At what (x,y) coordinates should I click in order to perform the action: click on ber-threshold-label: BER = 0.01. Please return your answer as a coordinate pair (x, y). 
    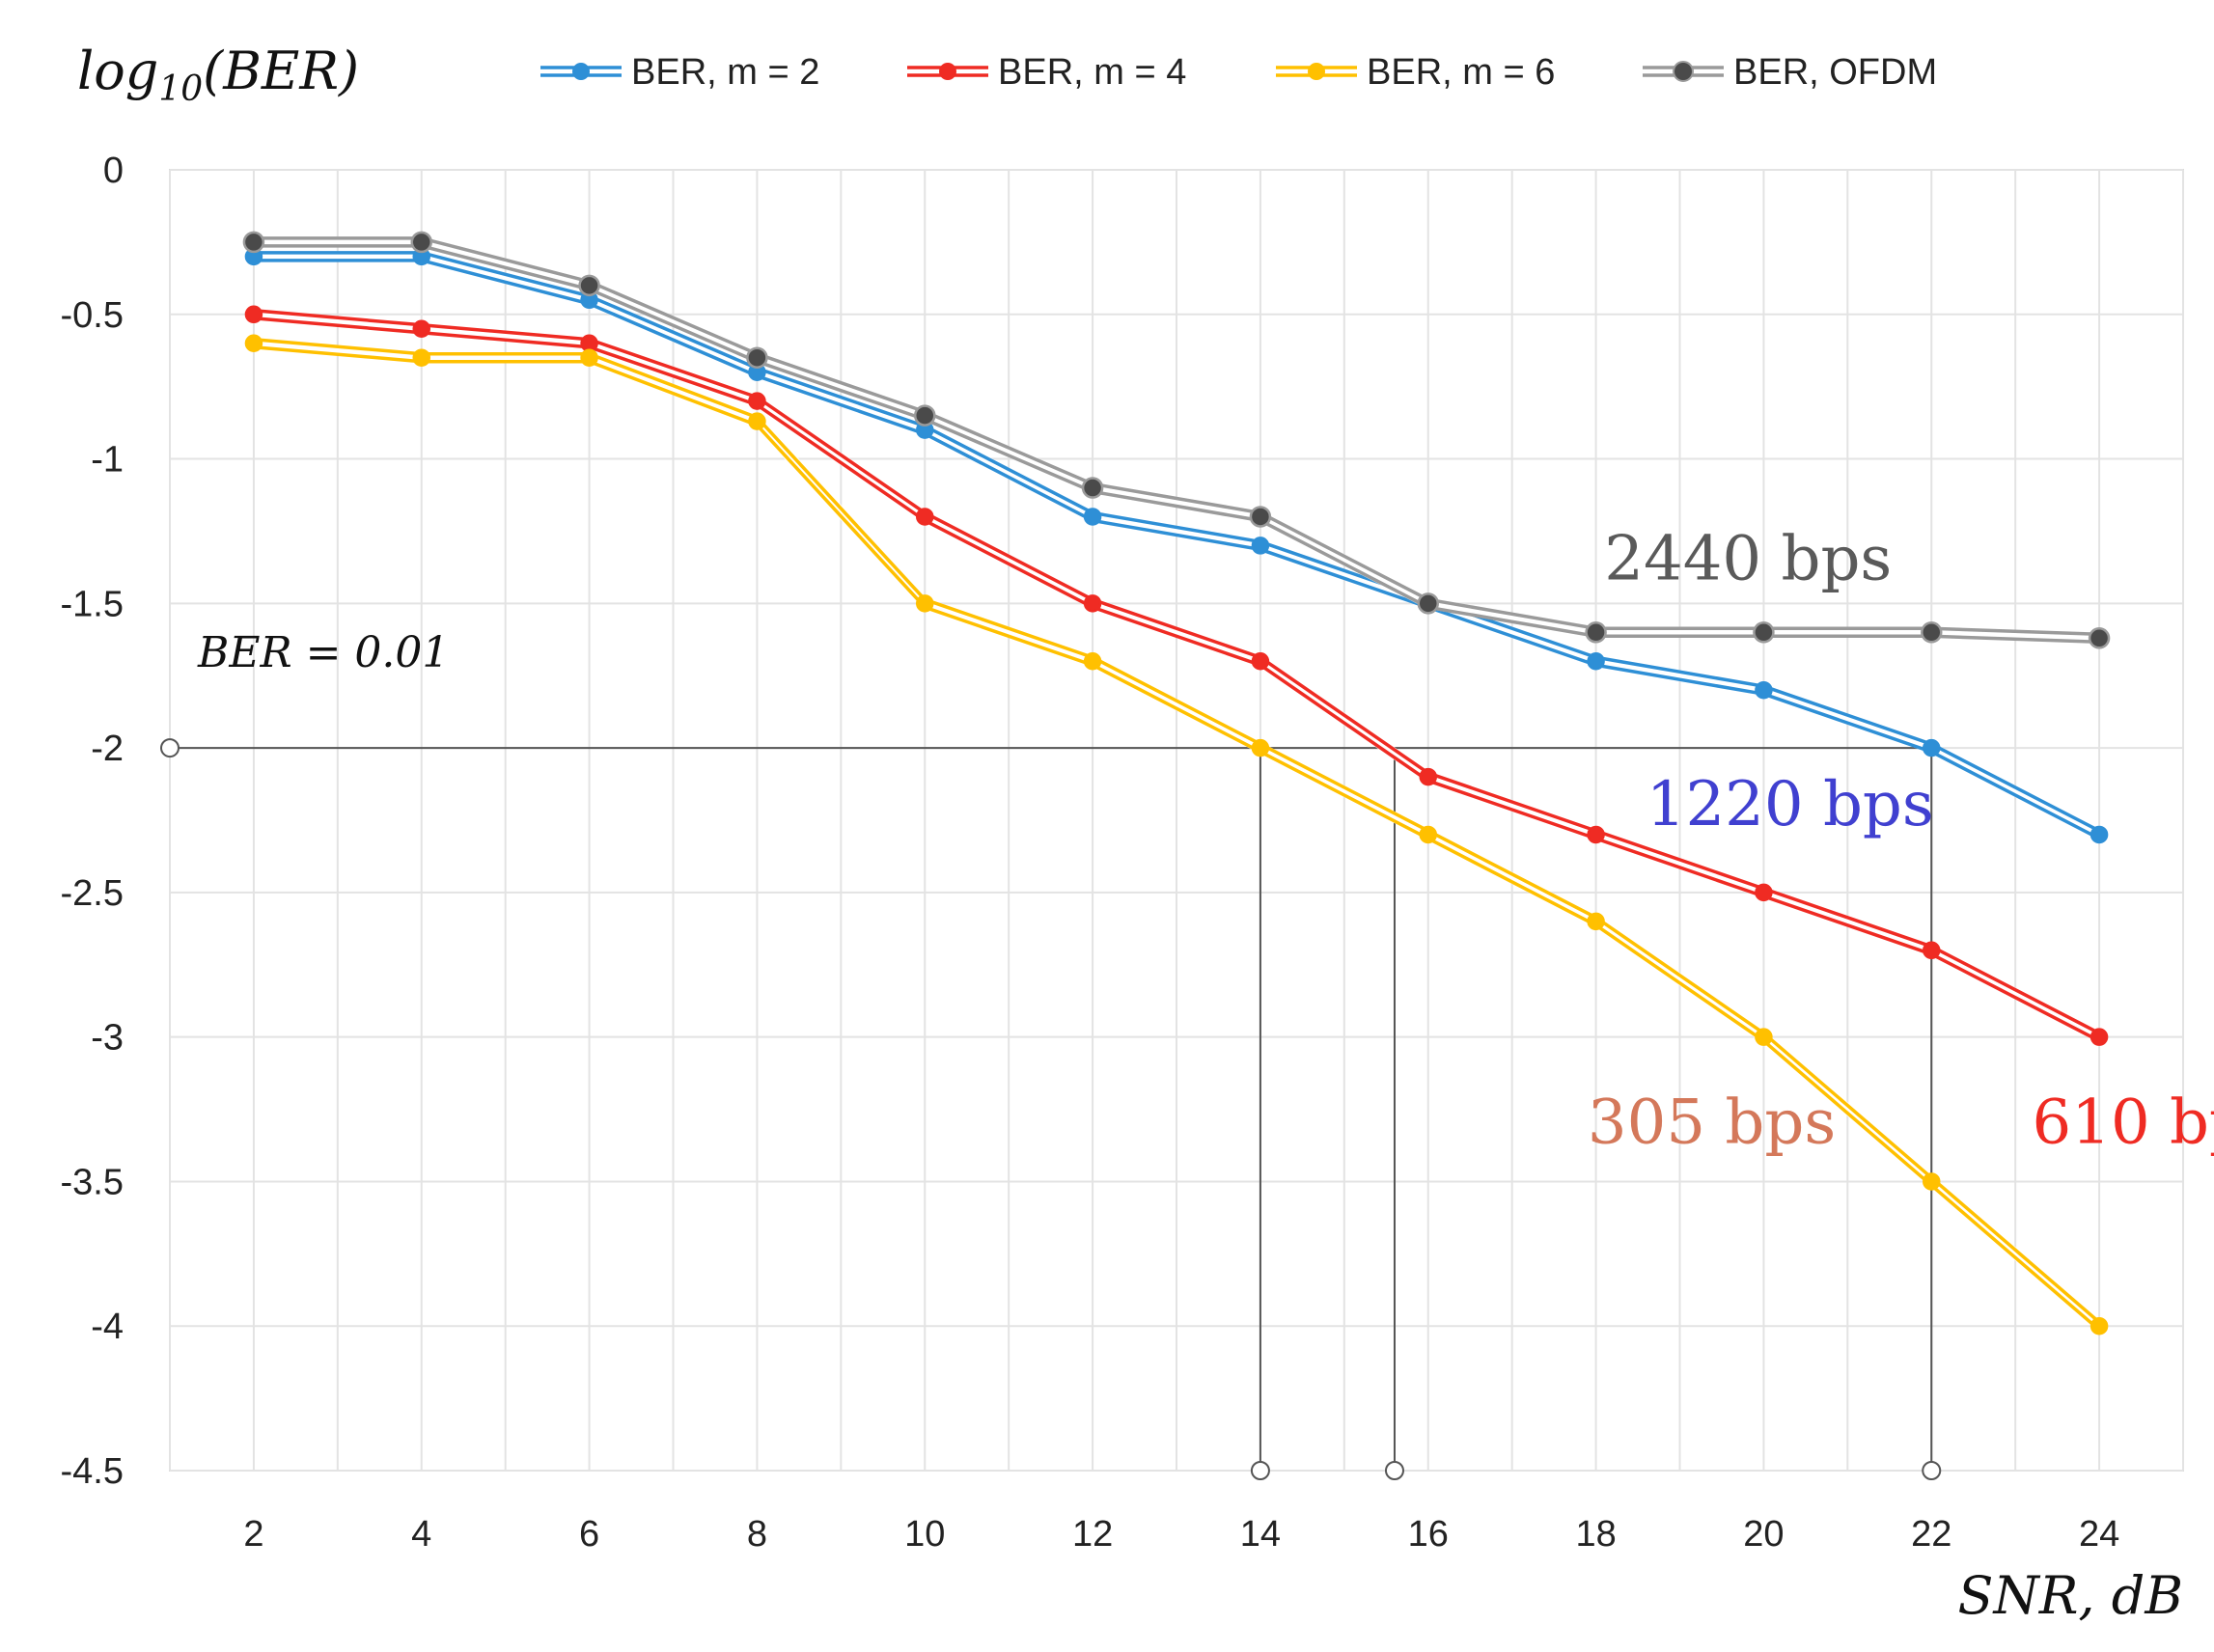
    Looking at the image, I should click on (323, 652).